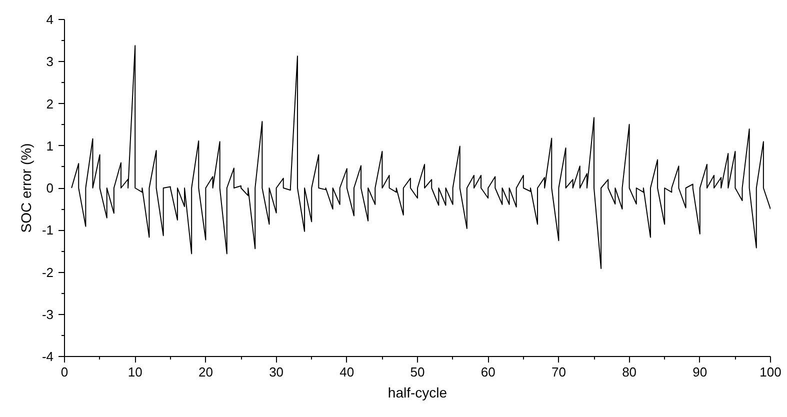  Describe the element at coordinates (50, 62) in the screenshot. I see `y-tick-label: 3` at that location.